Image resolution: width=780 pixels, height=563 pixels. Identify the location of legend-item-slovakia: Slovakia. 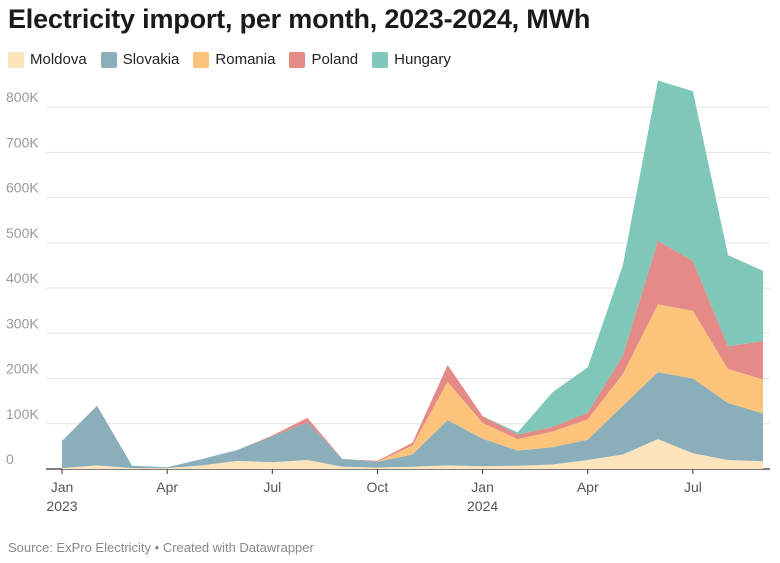
(140, 59).